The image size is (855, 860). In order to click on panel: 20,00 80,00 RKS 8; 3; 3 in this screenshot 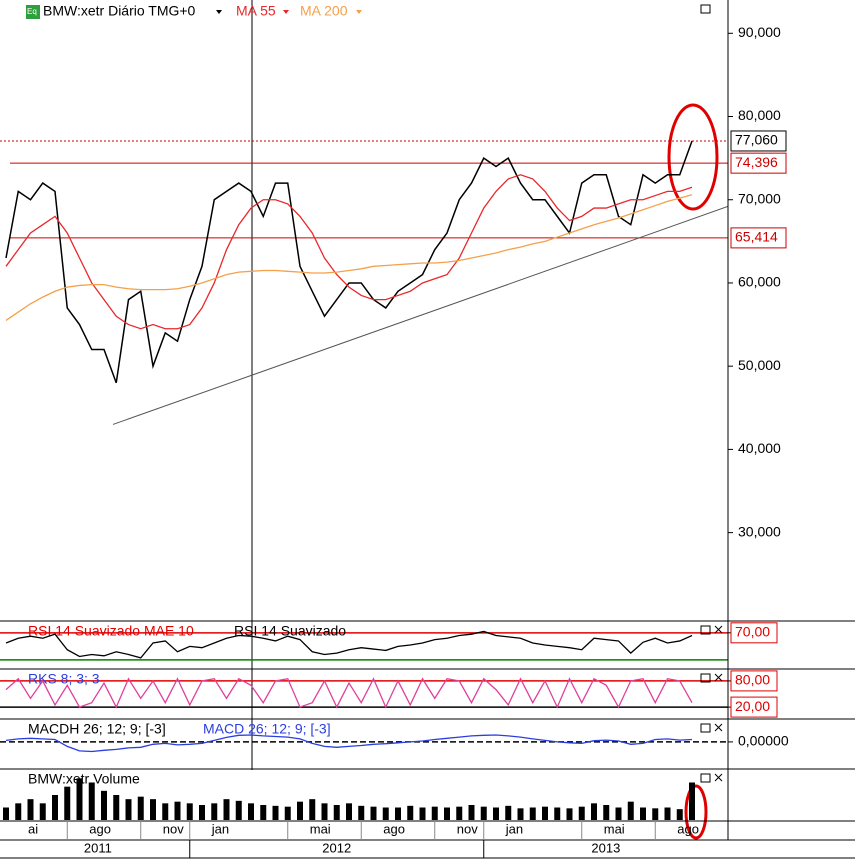, I will do `click(427, 695)`.